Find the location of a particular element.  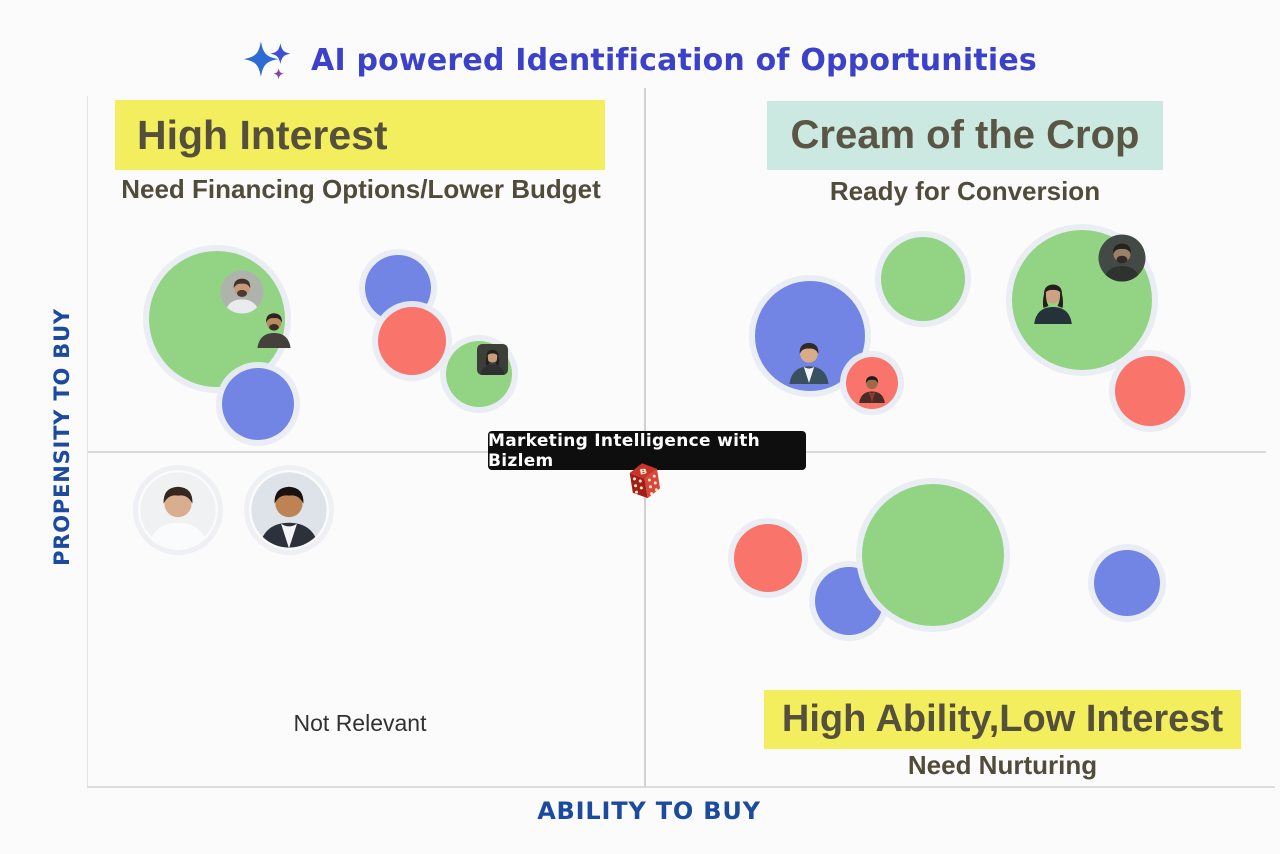

quadrant-label-not-relevant: Not Relevant is located at coordinates (360, 723).